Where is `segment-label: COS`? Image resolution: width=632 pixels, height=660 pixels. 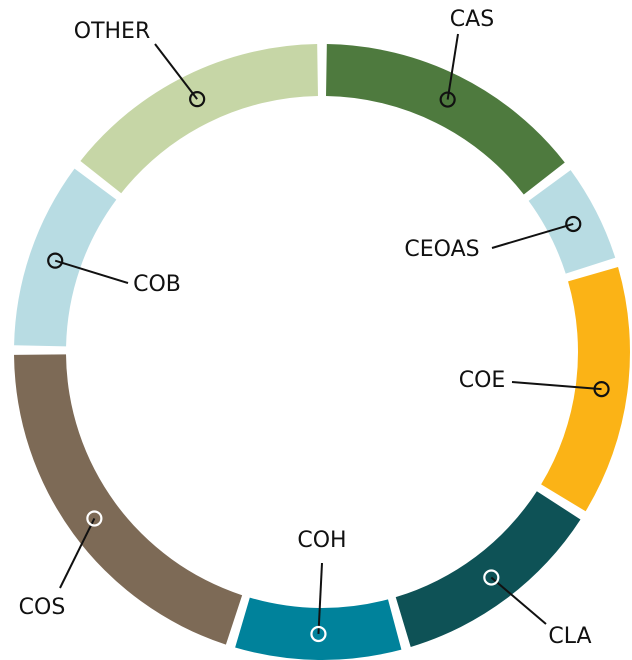
segment-label: COS is located at coordinates (42, 607).